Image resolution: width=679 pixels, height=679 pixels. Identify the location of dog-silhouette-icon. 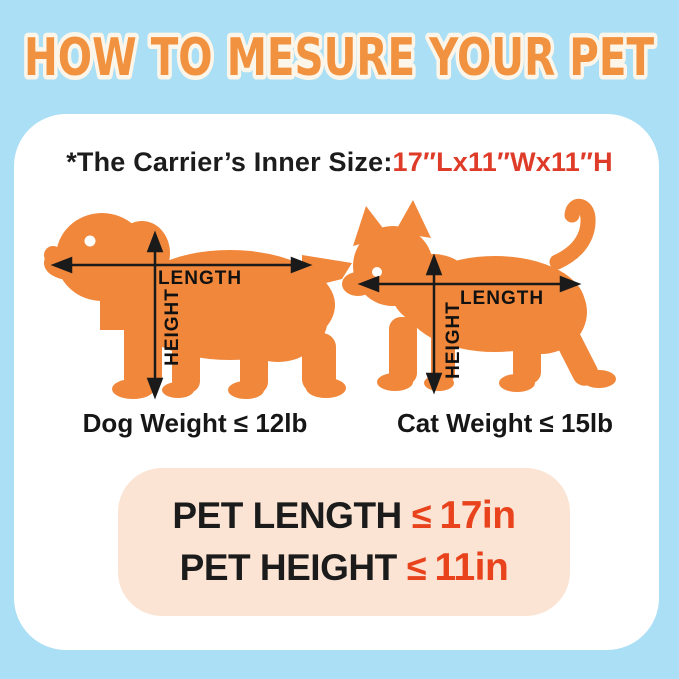
(198, 306).